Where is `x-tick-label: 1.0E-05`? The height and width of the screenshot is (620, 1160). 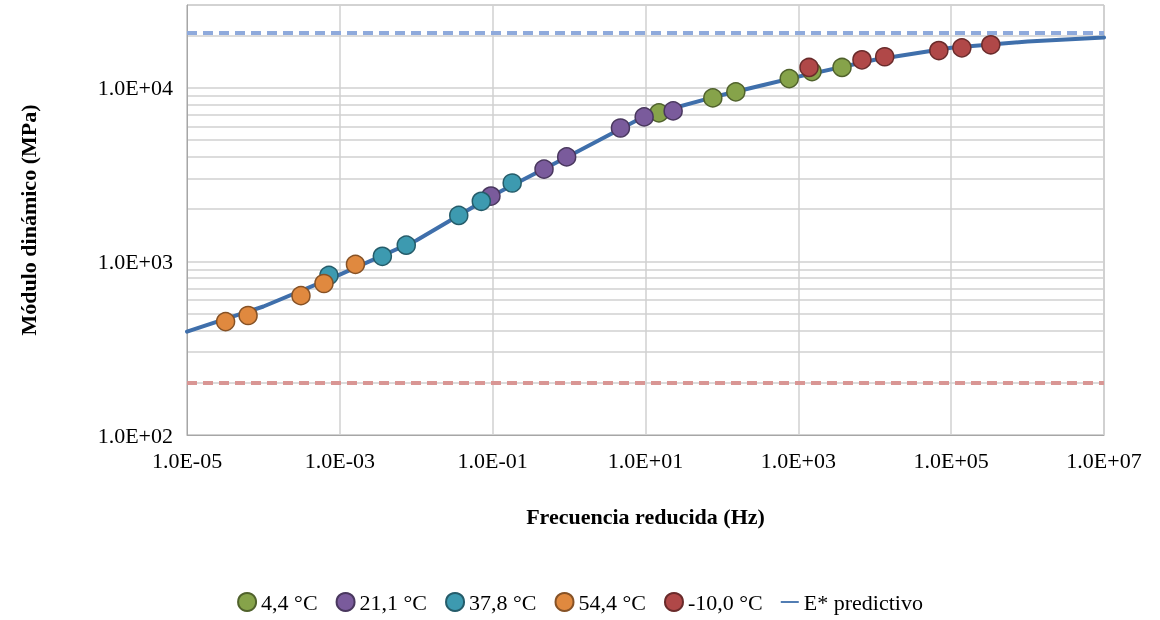 x-tick-label: 1.0E-05 is located at coordinates (187, 460).